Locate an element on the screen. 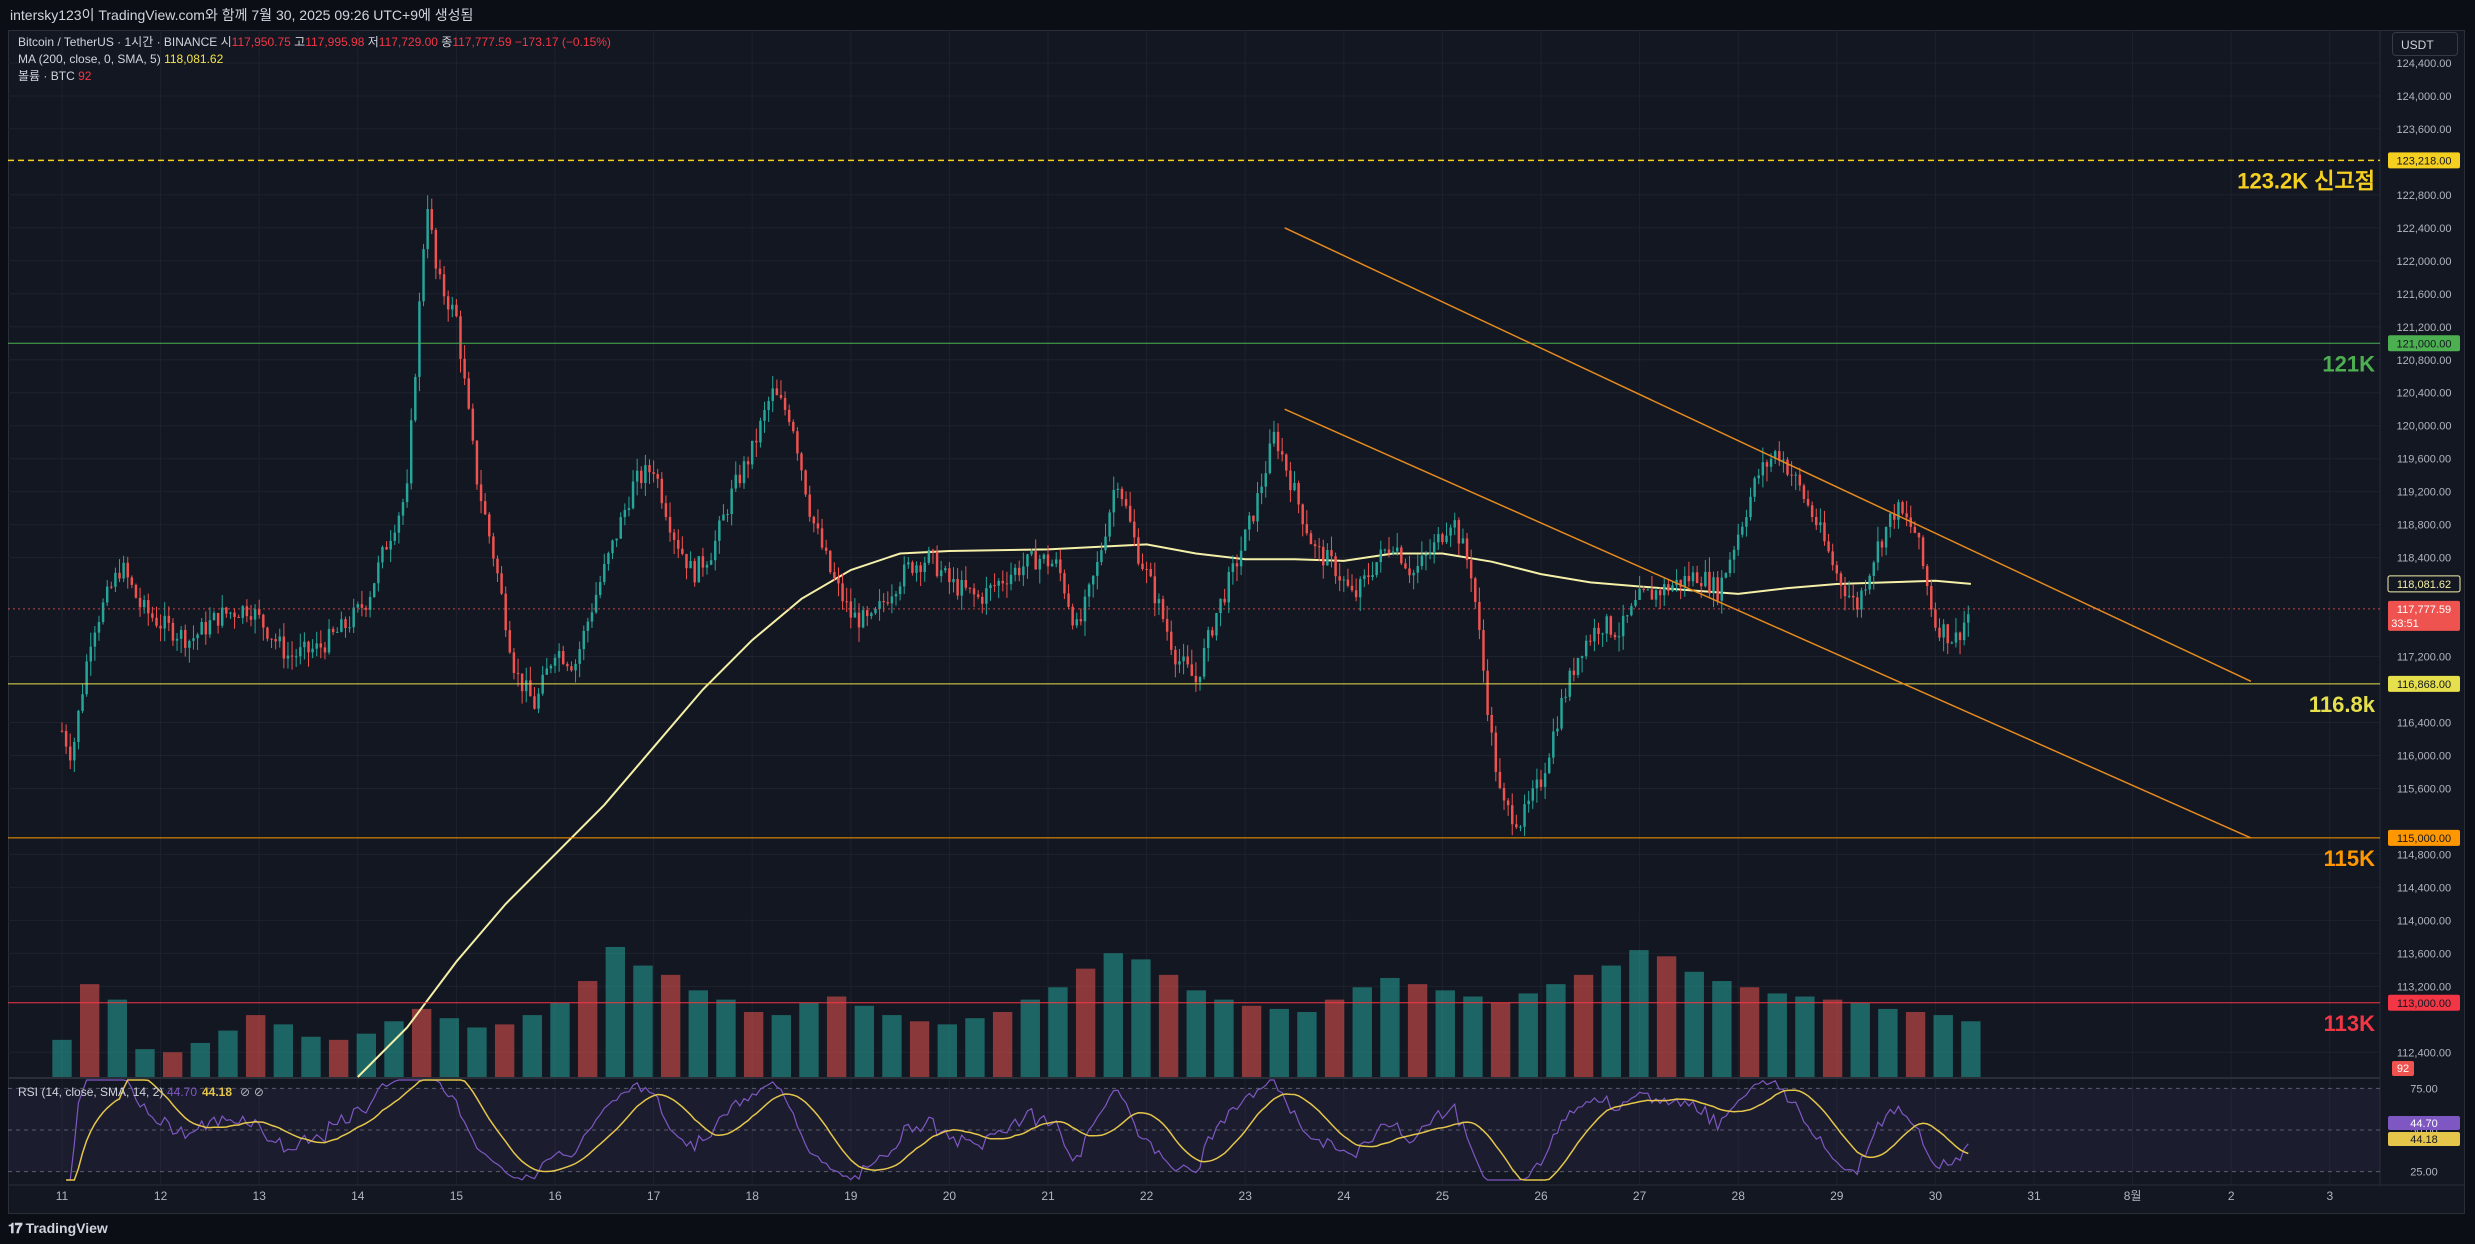 The width and height of the screenshot is (2475, 1244). tradingview-logo: 𝟏𝟕 TradingView is located at coordinates (58, 1228).